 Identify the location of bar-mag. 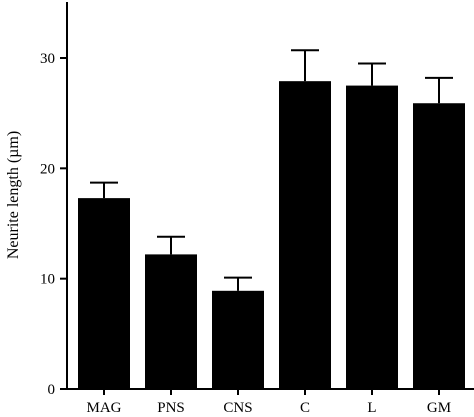
(104, 293).